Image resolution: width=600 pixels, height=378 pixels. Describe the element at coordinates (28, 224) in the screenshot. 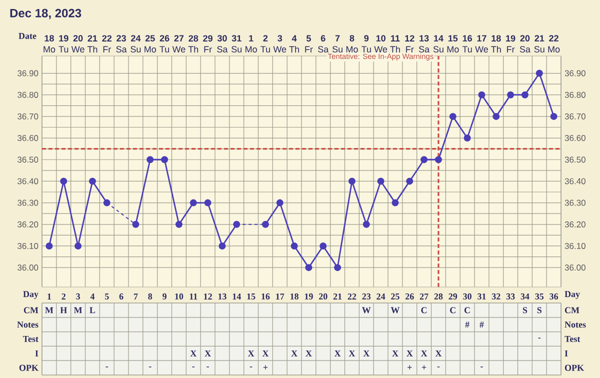

I see `y-tick-label: 36.20` at that location.